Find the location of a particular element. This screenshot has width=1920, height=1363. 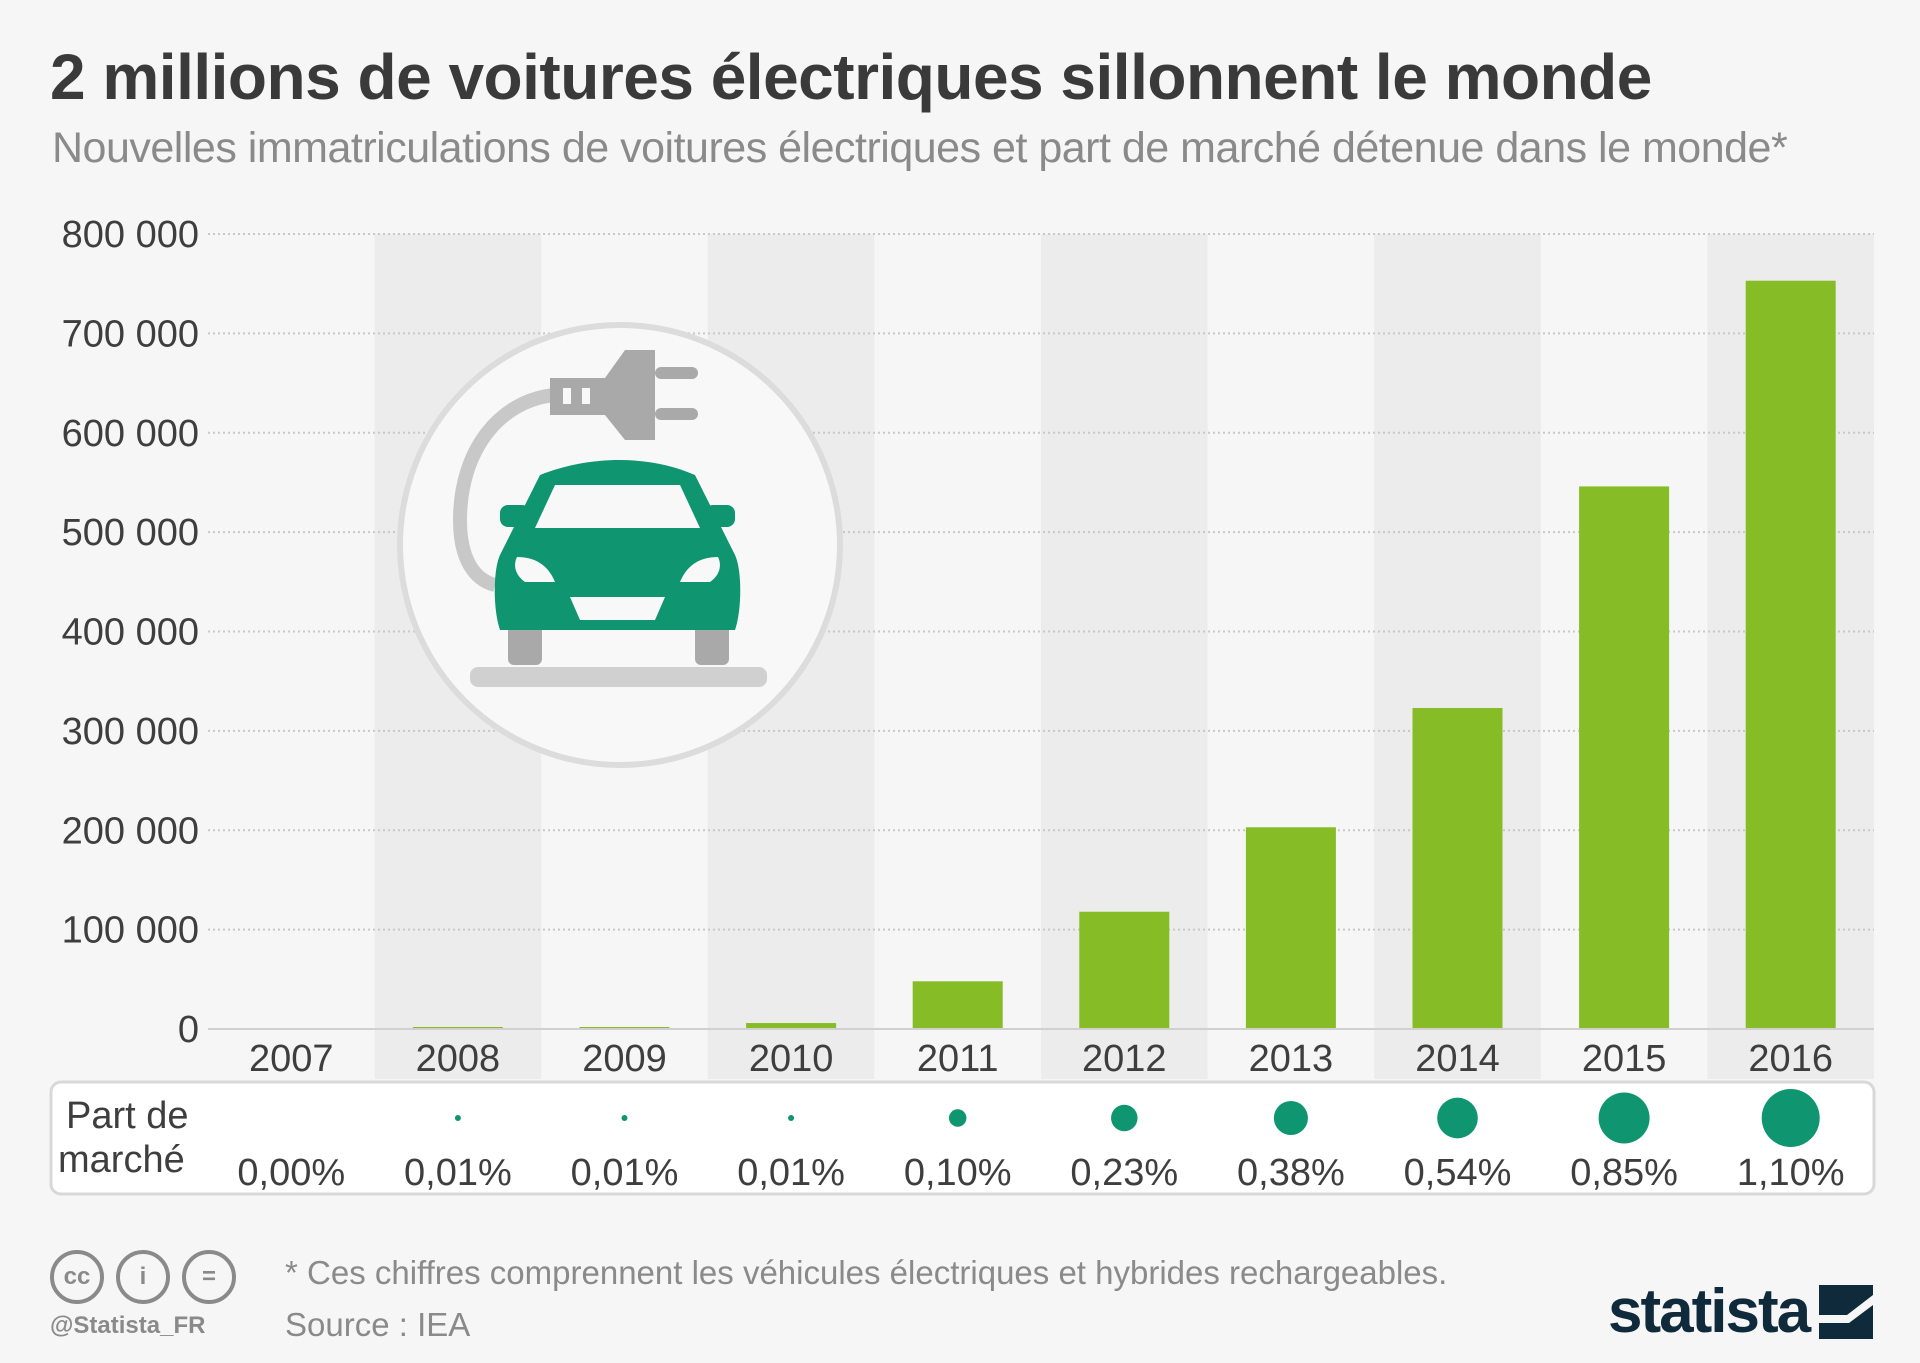

bar-2010 is located at coordinates (791, 1026).